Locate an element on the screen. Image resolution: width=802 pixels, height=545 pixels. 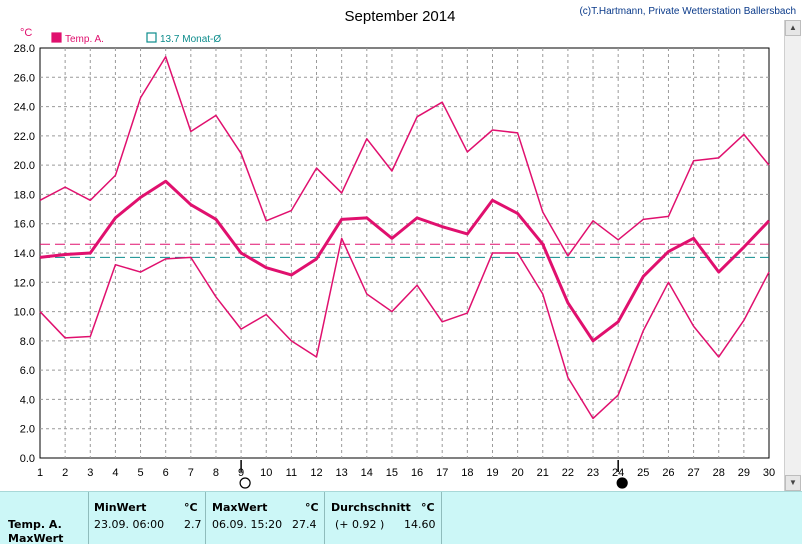
x-tick-label: 25 is located at coordinates (643, 473).